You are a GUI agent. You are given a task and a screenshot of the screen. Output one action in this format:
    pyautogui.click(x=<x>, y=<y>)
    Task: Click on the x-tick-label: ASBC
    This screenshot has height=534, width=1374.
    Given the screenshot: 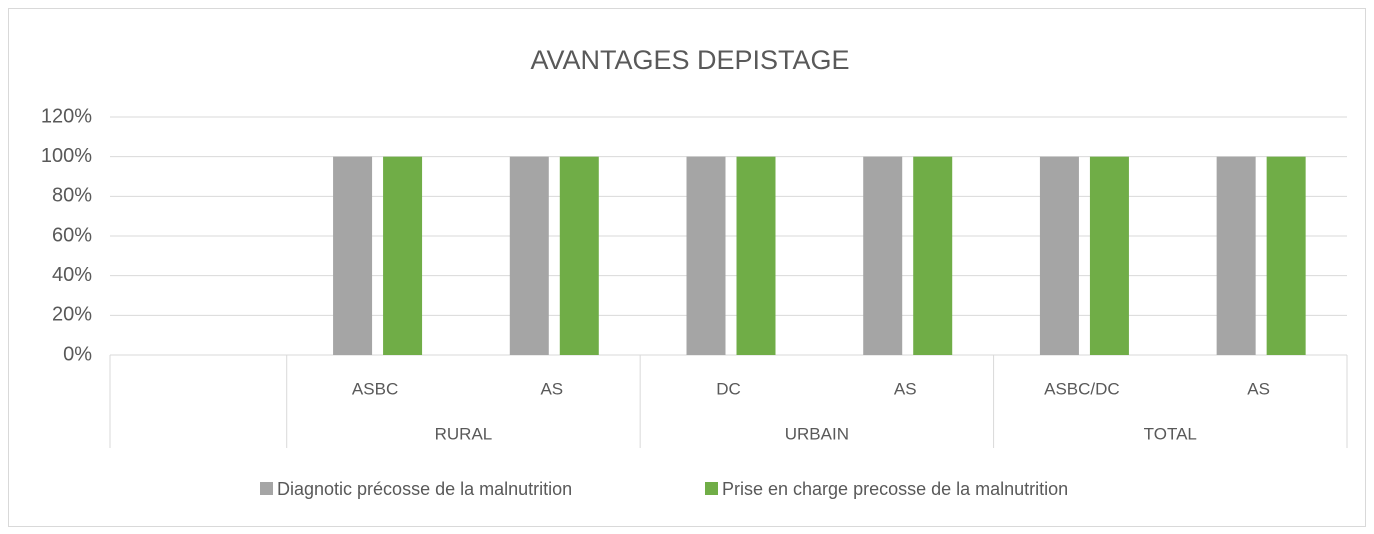 What is the action you would take?
    pyautogui.click(x=375, y=388)
    